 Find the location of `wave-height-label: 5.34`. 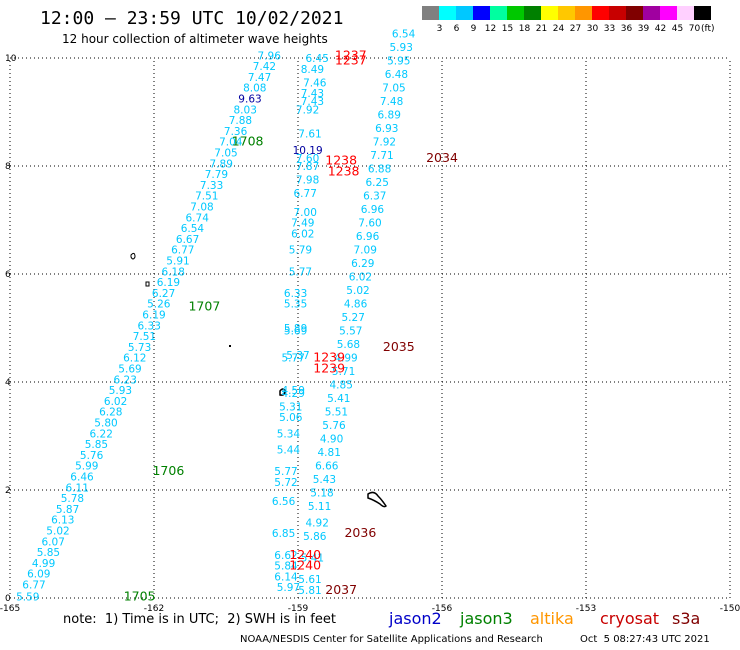

wave-height-label: 5.34 is located at coordinates (289, 434).